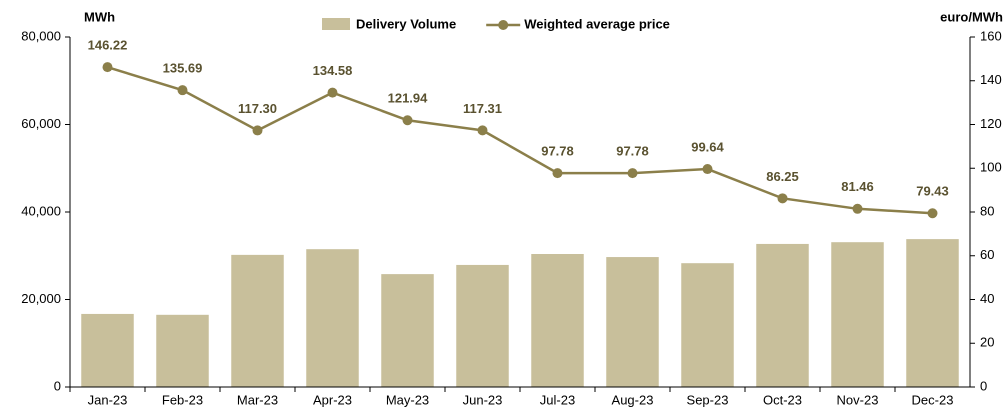  What do you see at coordinates (108, 45) in the screenshot?
I see `data-label: 146.22` at bounding box center [108, 45].